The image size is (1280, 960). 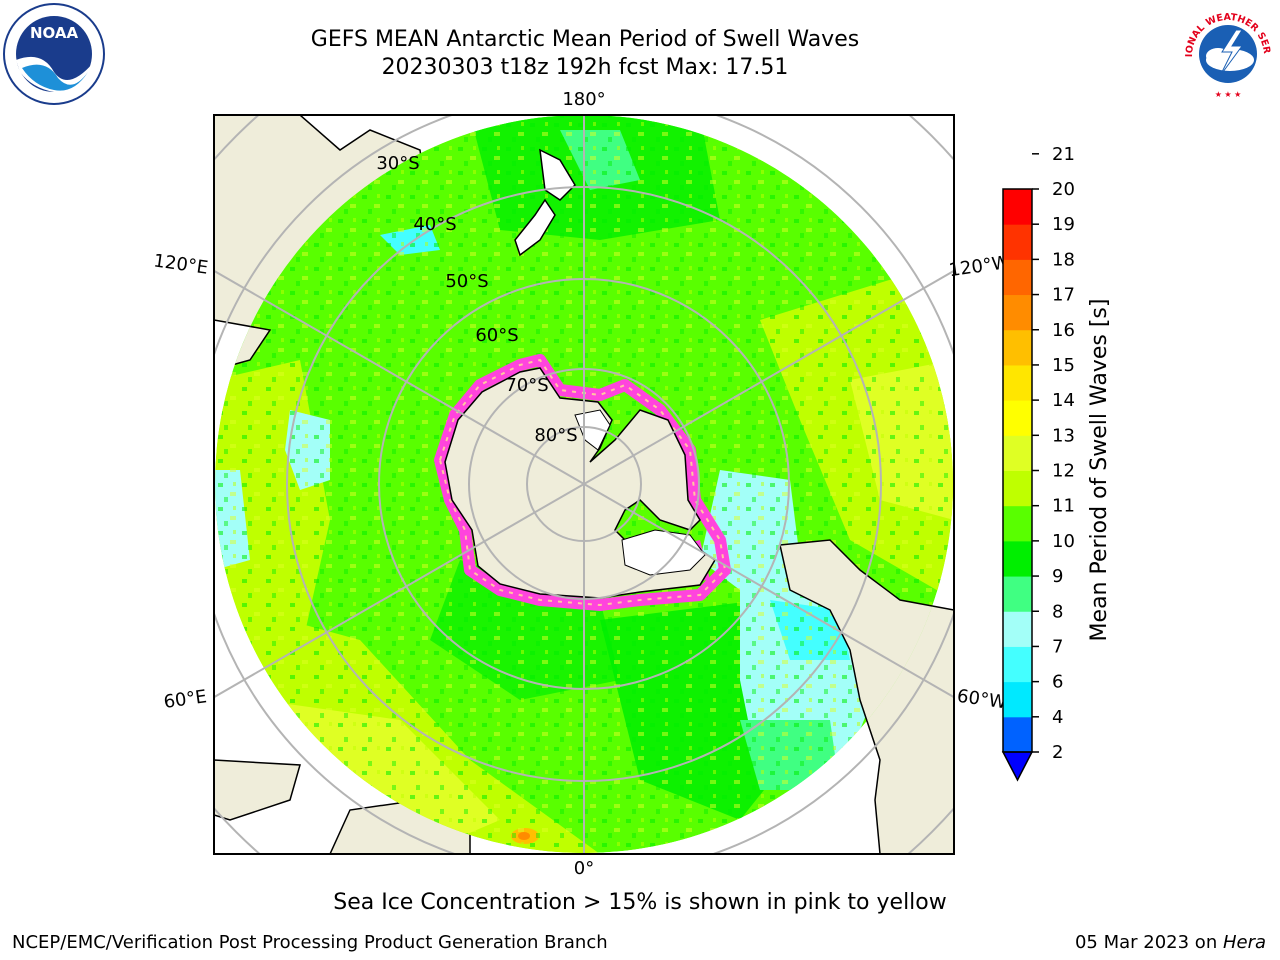 What do you see at coordinates (1063, 435) in the screenshot?
I see `colorbar-tick-label: 13` at bounding box center [1063, 435].